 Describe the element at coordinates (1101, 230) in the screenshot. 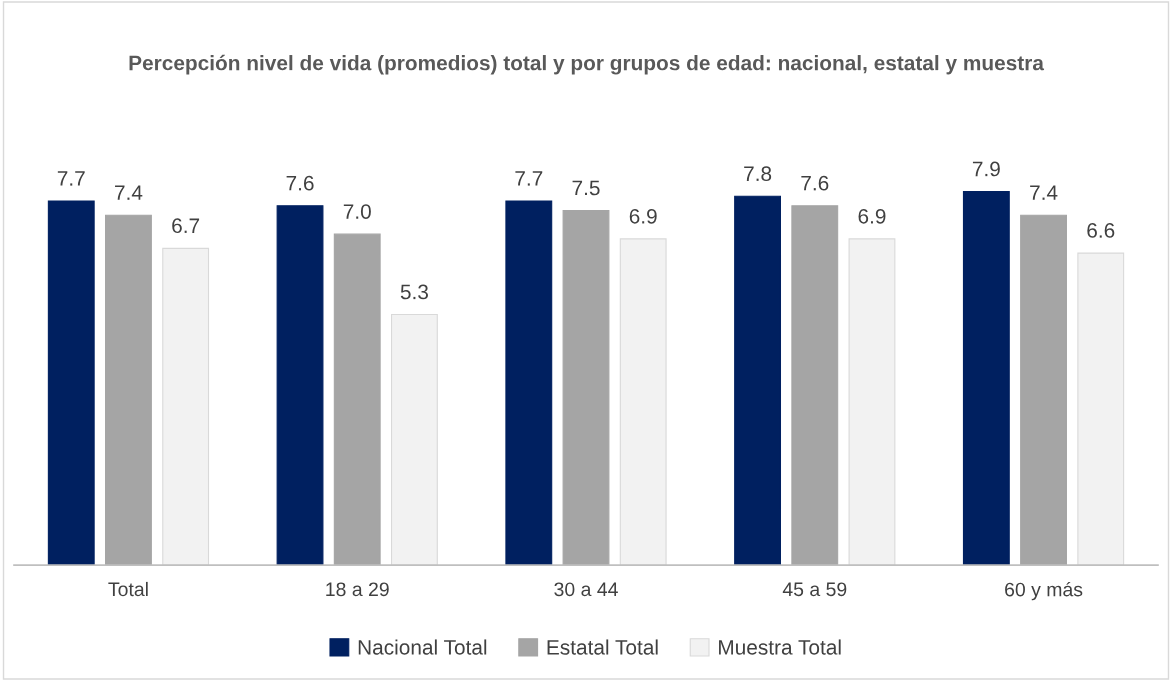

I see `data-label: 6.6` at that location.